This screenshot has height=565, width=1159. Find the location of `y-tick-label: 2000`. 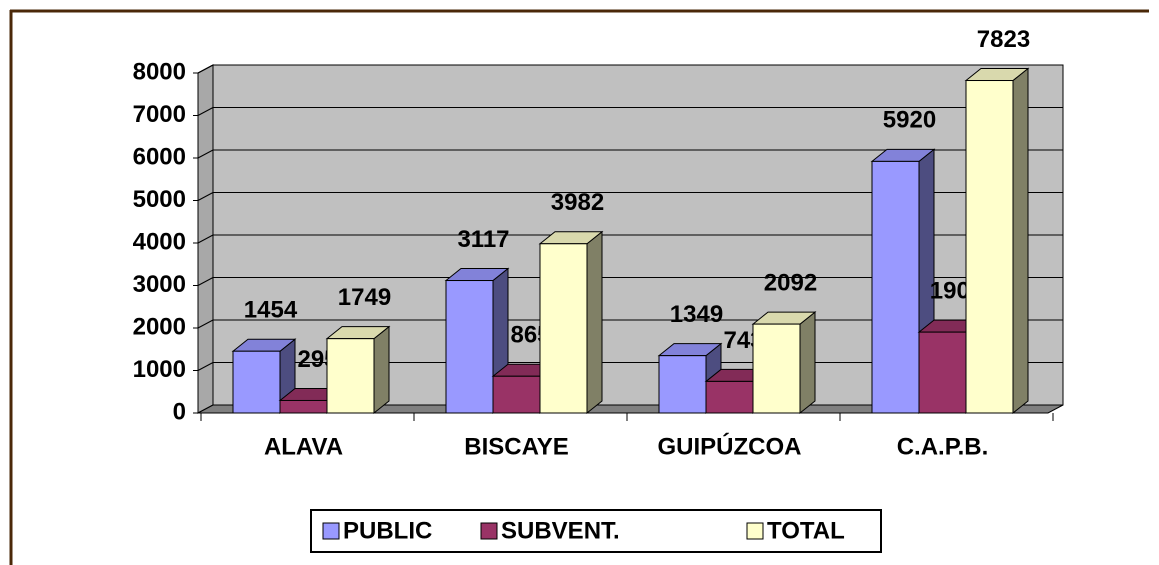

y-tick-label: 2000 is located at coordinates (159, 326).